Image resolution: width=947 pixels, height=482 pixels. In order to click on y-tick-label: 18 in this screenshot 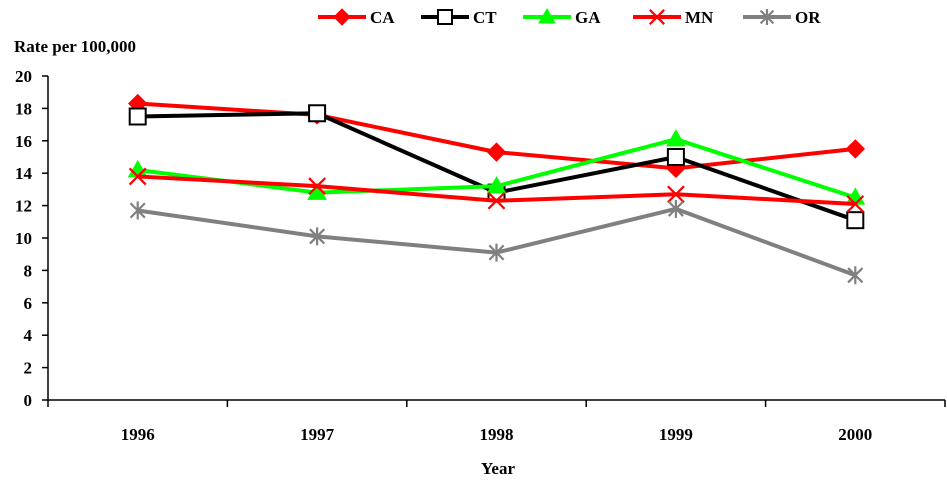, I will do `click(23, 108)`.